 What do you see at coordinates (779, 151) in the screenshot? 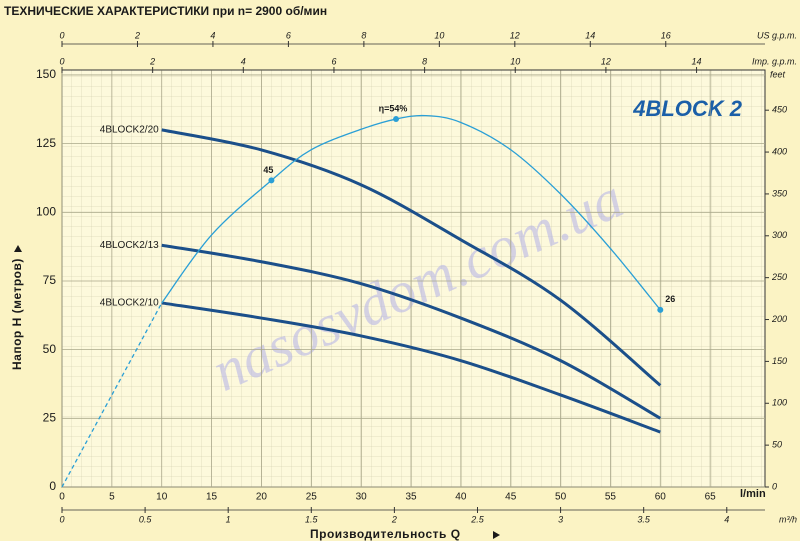
I see `axis-tick-label: 400` at bounding box center [779, 151].